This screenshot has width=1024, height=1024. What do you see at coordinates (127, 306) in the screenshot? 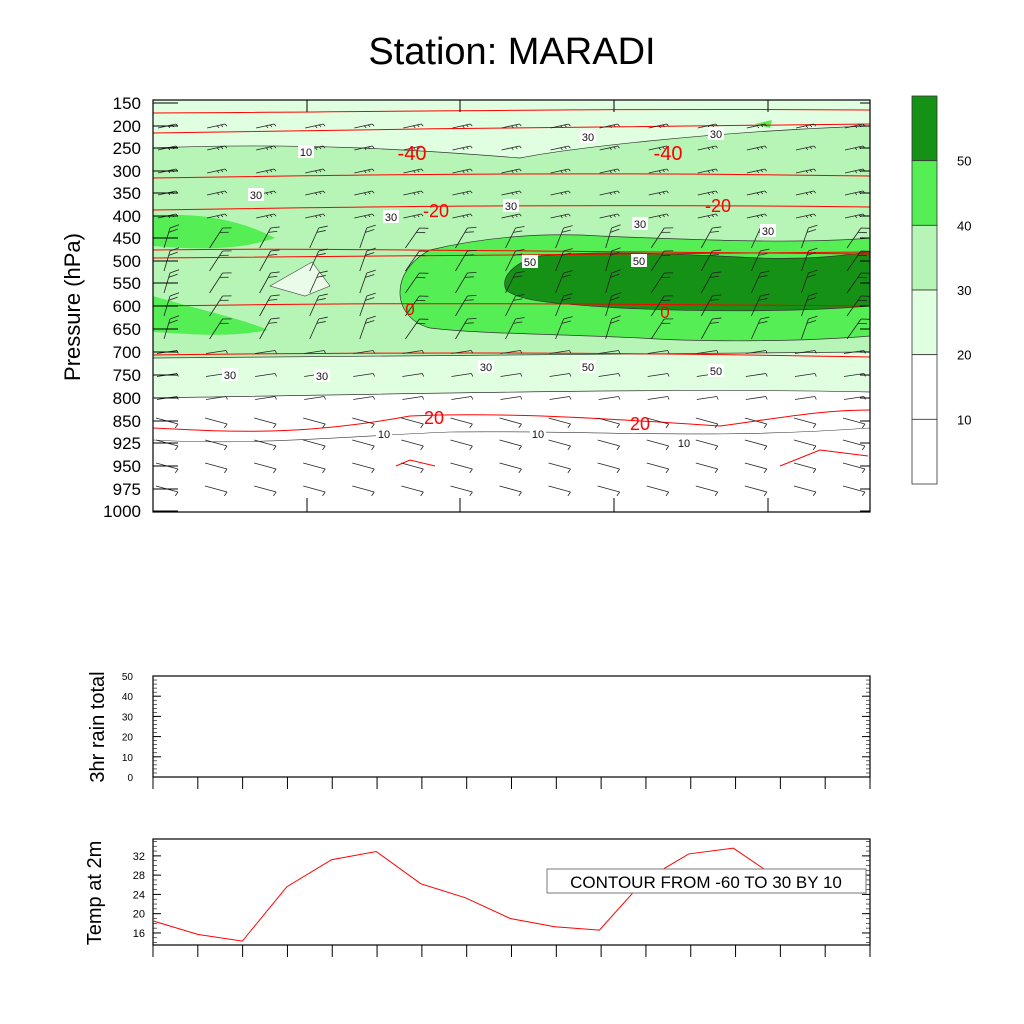
I see `y-tick-label: 600` at bounding box center [127, 306].